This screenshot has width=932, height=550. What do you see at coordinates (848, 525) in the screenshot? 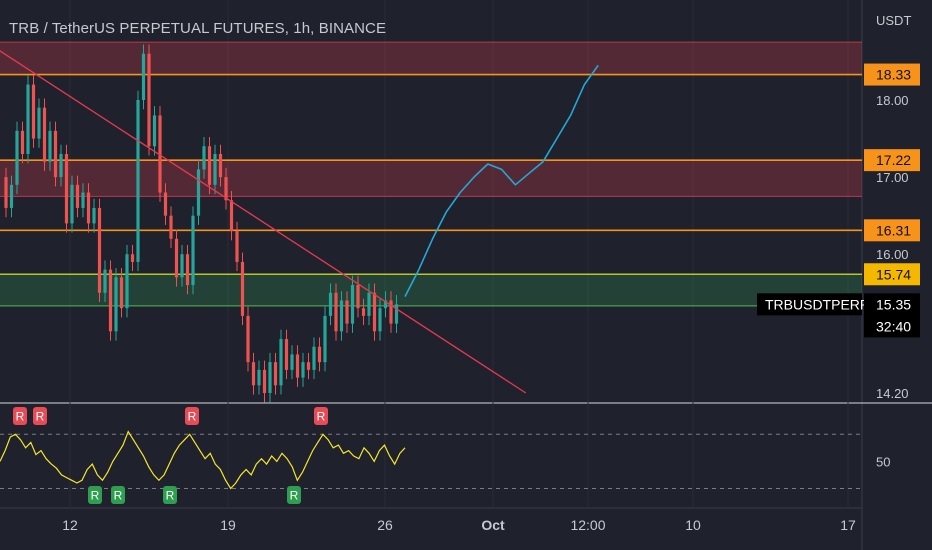
I see `x-tick-6: 17` at bounding box center [848, 525].